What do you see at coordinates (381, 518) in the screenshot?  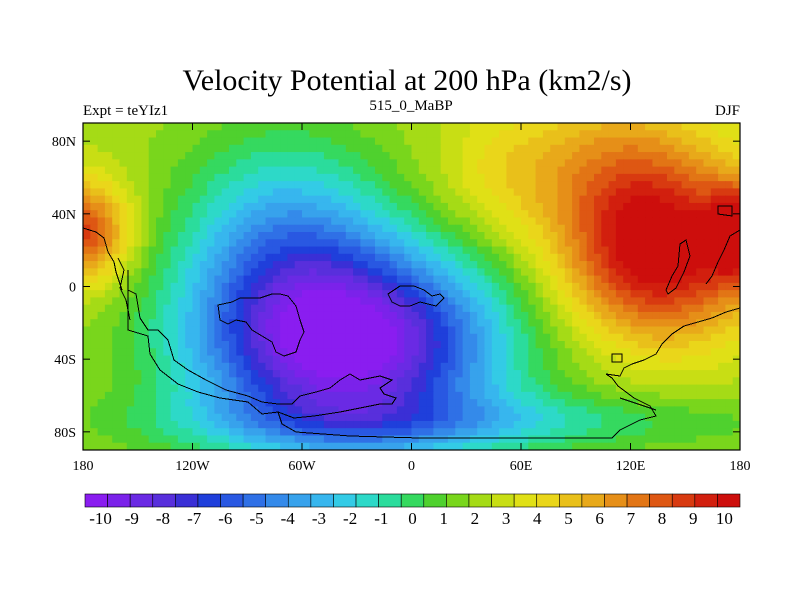 I see `colorbar-label: -1` at bounding box center [381, 518].